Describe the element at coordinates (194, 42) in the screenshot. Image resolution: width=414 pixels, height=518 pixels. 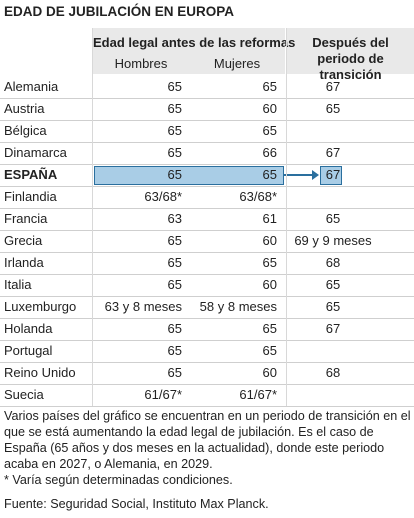
I see `group-header: Edad legal antes de las reformas` at that location.